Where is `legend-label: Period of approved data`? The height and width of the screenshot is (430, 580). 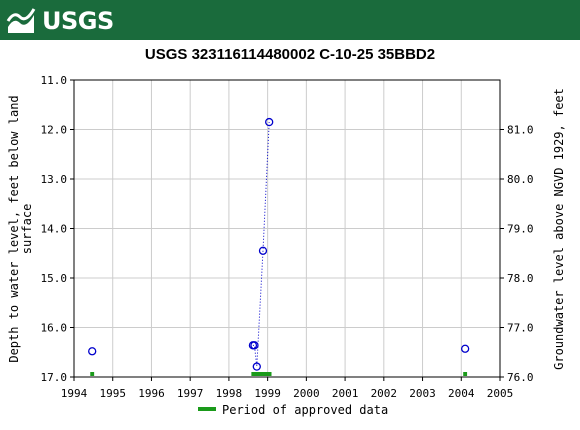
legend-label: Period of approved data is located at coordinates (305, 410).